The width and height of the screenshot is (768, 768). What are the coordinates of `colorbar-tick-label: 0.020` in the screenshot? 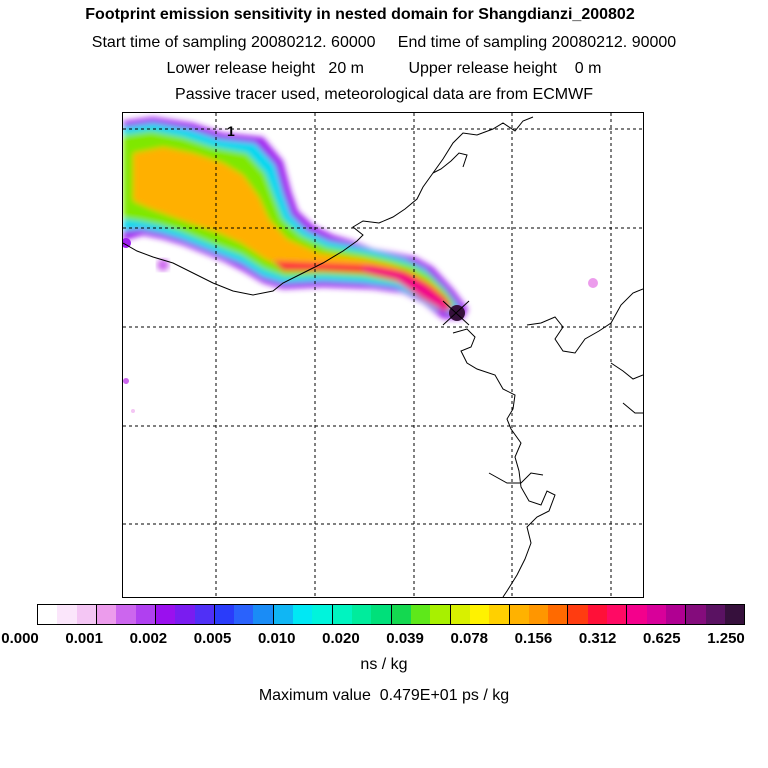 It's located at (341, 638).